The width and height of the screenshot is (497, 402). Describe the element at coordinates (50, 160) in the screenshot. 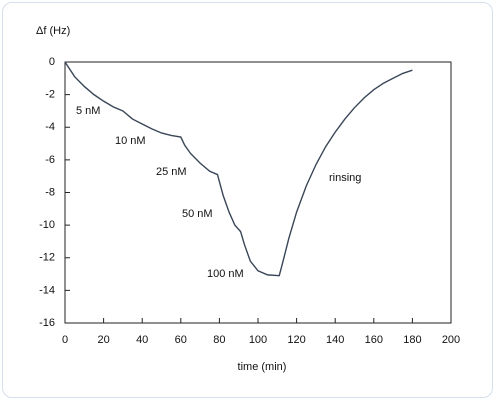

I see `y-tick-label: -6` at that location.